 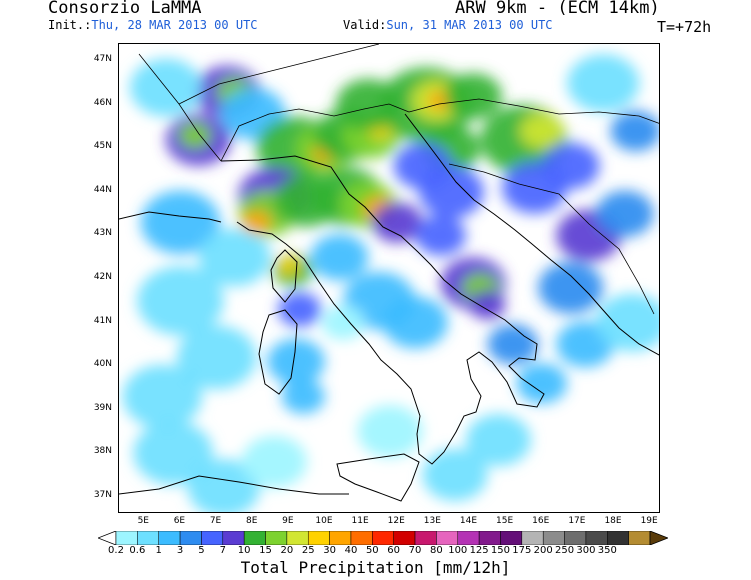 I want to click on lon-label-19E: 19E, so click(x=649, y=521).